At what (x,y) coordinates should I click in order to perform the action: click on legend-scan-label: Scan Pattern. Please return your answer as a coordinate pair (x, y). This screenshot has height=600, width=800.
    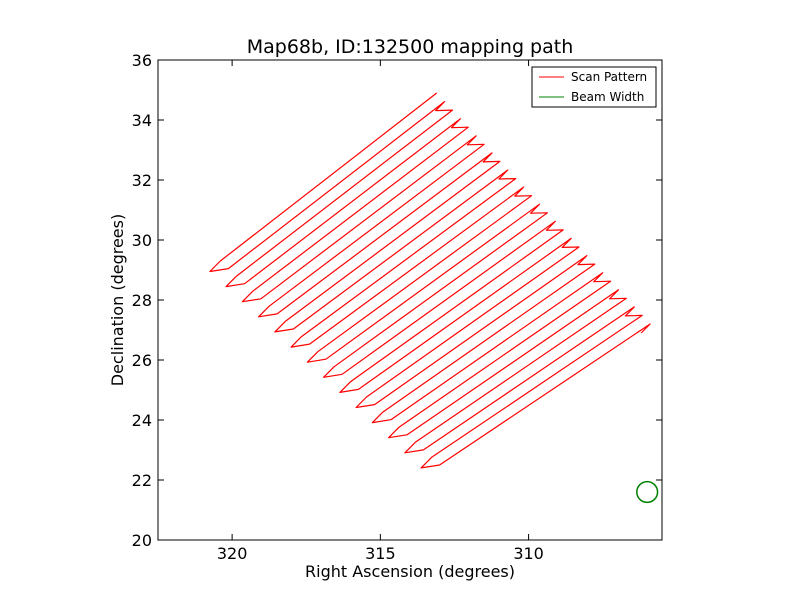
    Looking at the image, I should click on (609, 77).